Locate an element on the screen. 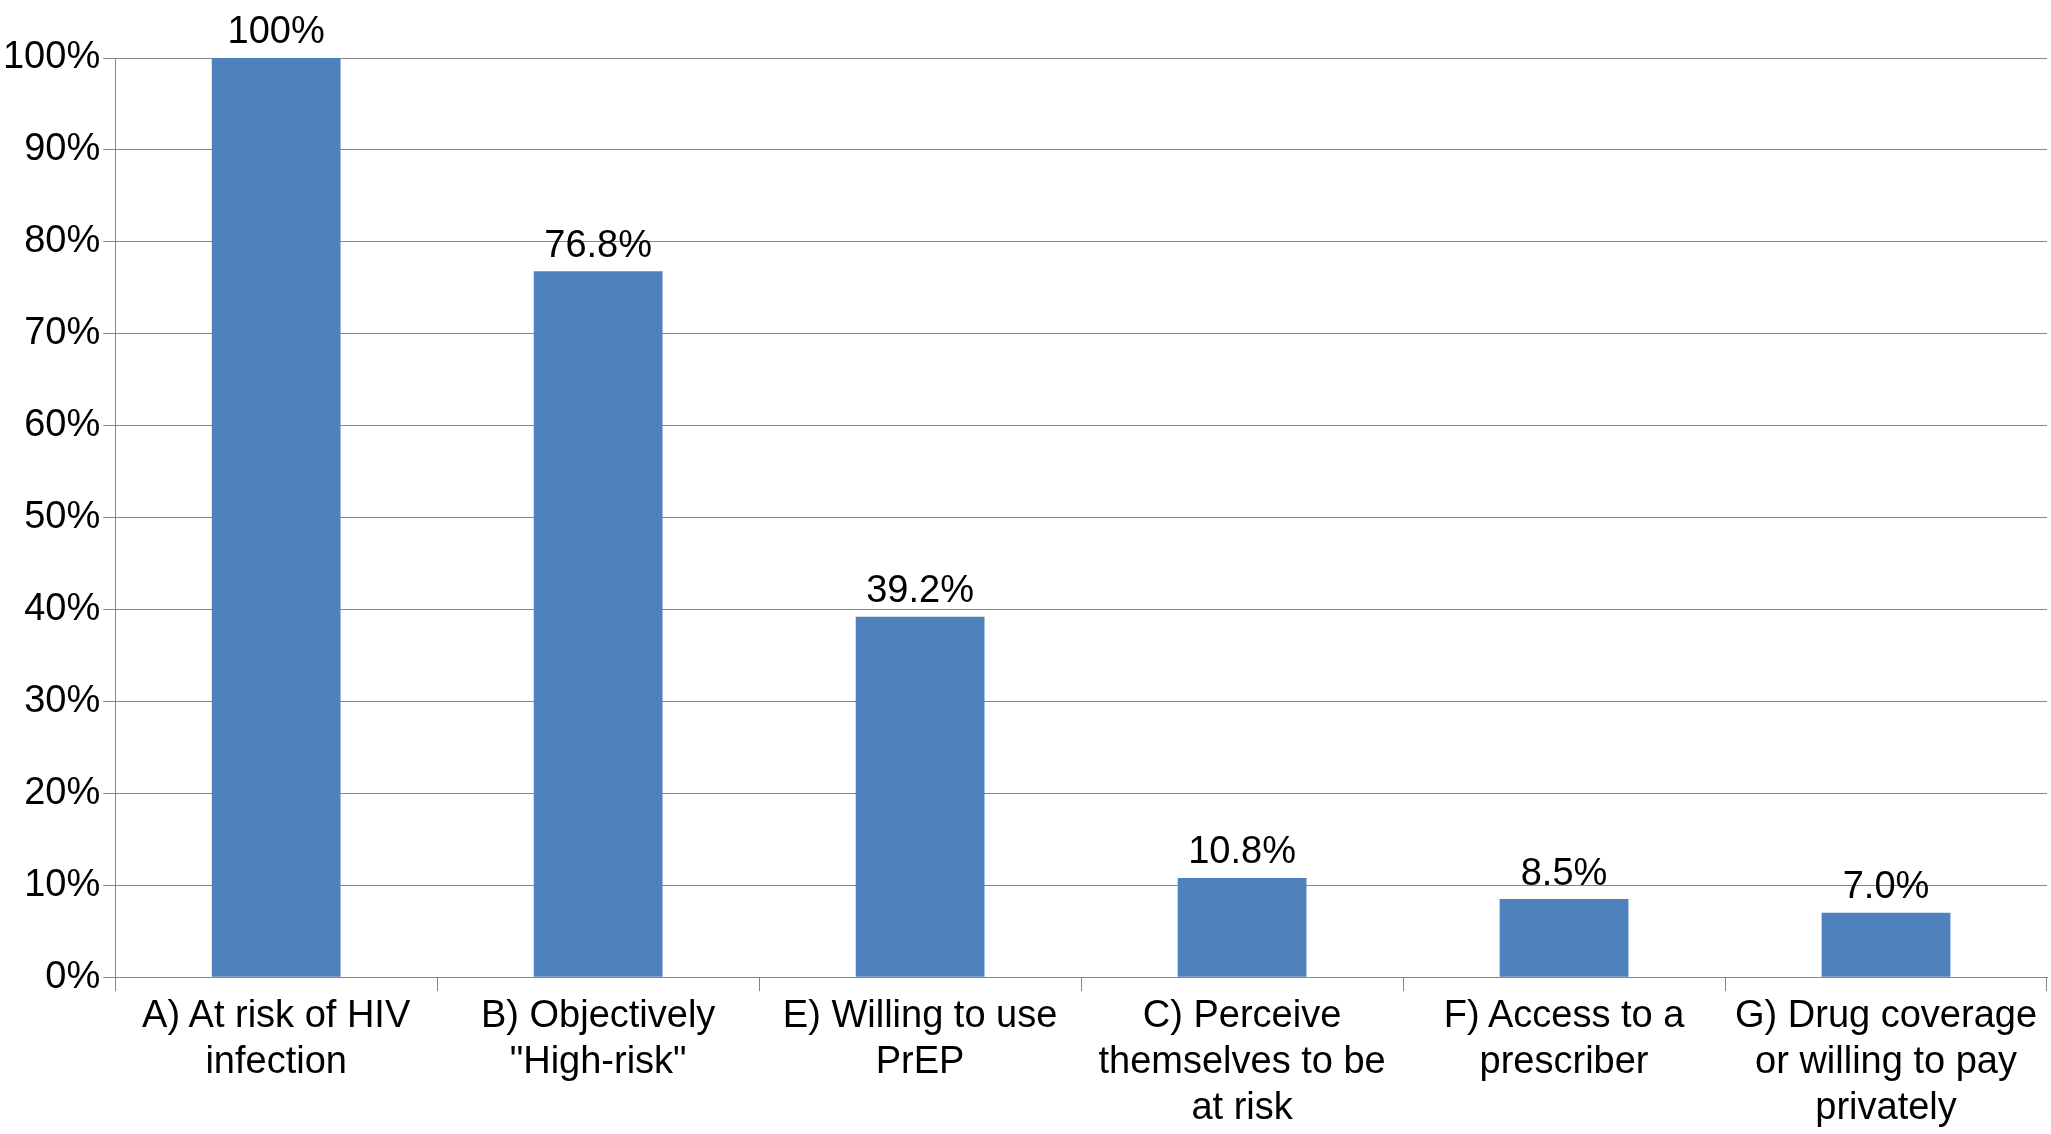 The width and height of the screenshot is (2051, 1134). x-tick-label: A) At risk of HIV infection is located at coordinates (276, 1037).